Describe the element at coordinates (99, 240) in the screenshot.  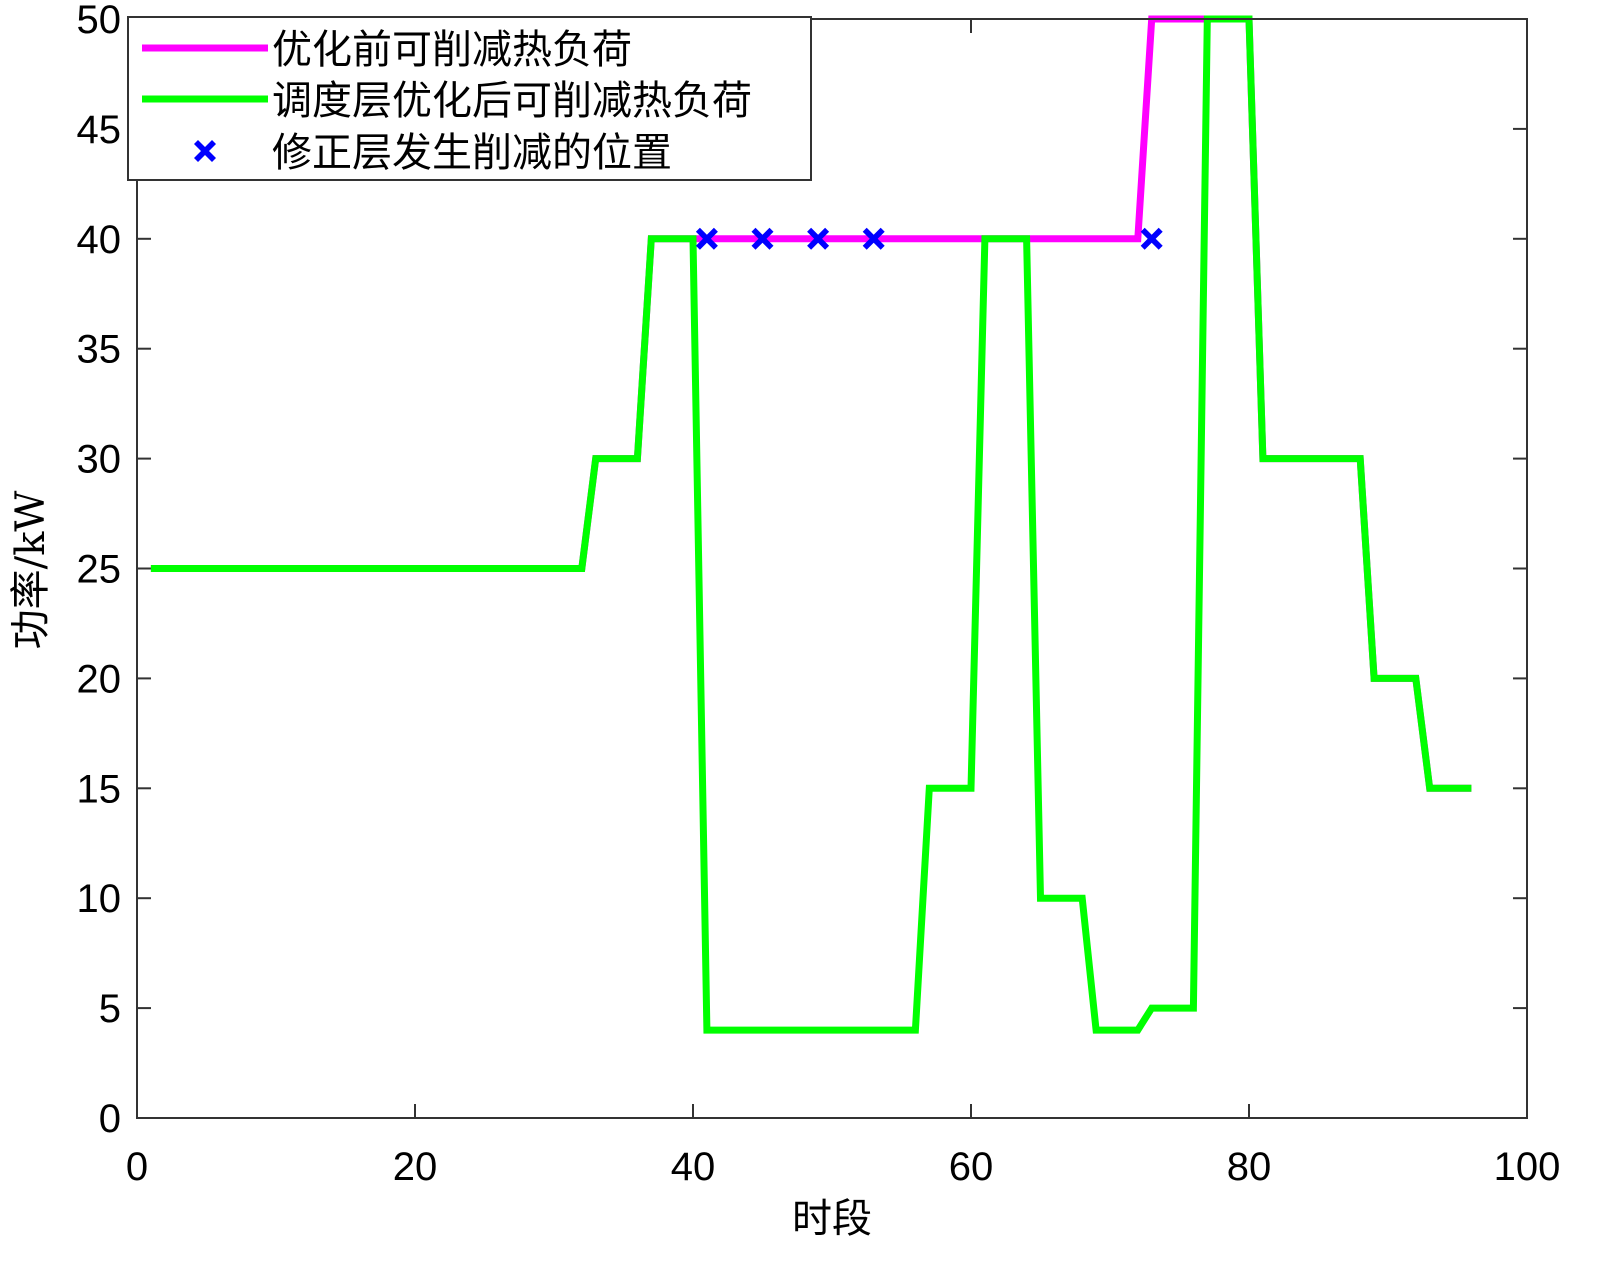
I see `y-tick-label: 40` at that location.